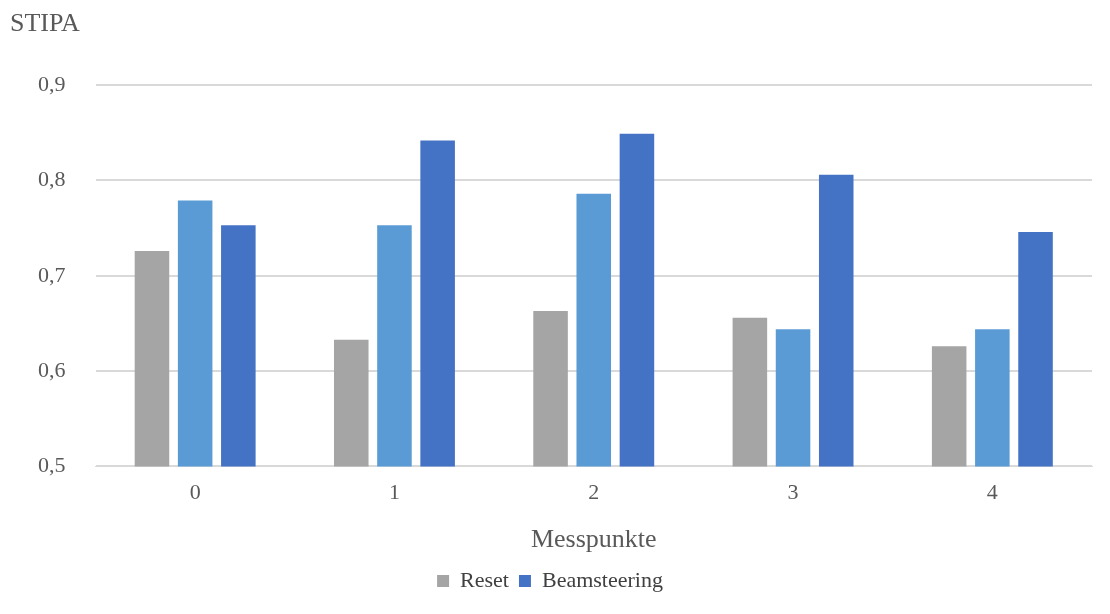 The height and width of the screenshot is (614, 1110). What do you see at coordinates (52, 179) in the screenshot?
I see `y-tick-label: 0,8` at bounding box center [52, 179].